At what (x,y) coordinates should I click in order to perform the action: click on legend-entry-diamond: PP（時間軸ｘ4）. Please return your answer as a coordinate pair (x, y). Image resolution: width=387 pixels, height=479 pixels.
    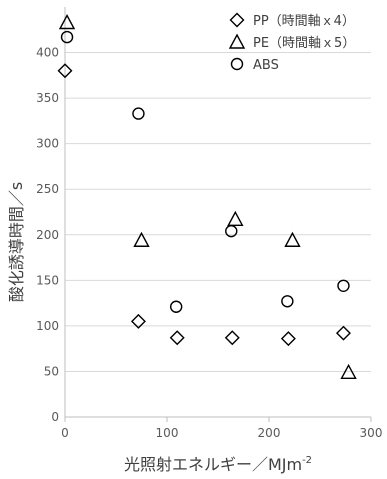
    Looking at the image, I should click on (292, 20).